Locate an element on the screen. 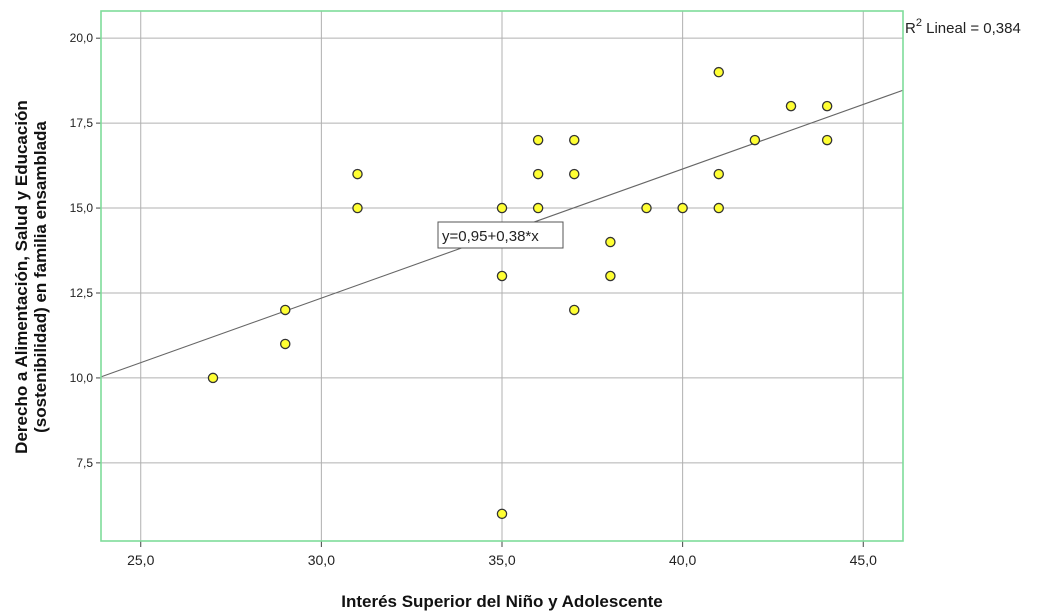 Image resolution: width=1052 pixels, height=612 pixels. x-tick-labels: 25,0 30,0 35,0 40,0 45,0 is located at coordinates (502, 560).